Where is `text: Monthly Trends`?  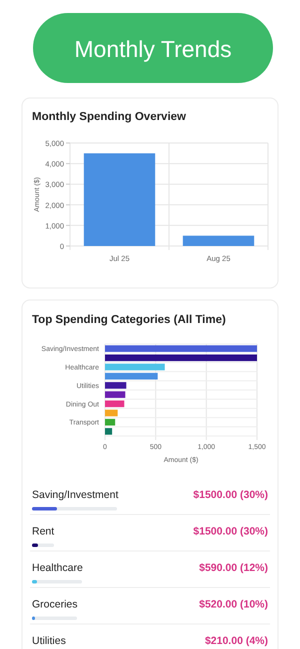
text: Monthly Trends is located at coordinates (153, 49).